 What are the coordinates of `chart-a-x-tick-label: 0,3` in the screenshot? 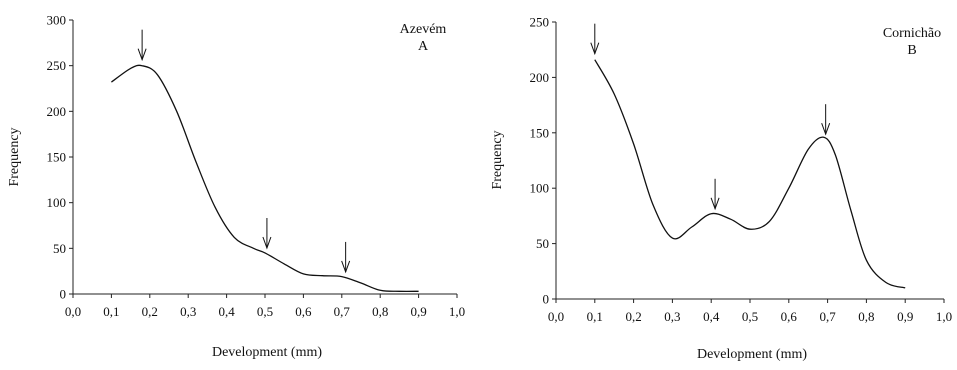 It's located at (188, 311).